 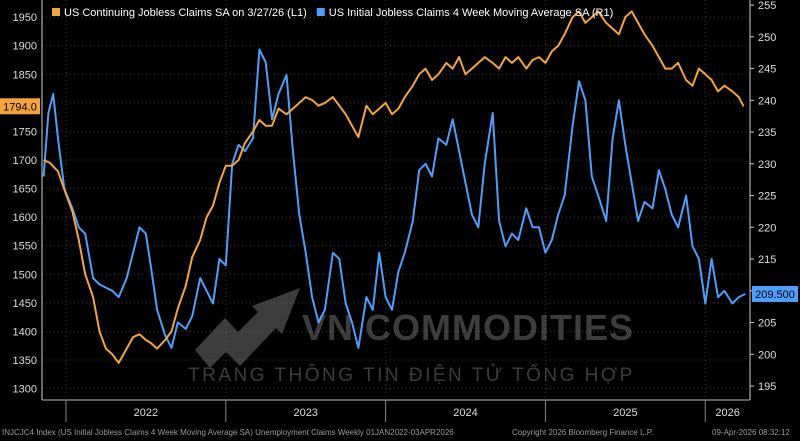 I want to click on left-tick-label: 1600, so click(x=25, y=218).